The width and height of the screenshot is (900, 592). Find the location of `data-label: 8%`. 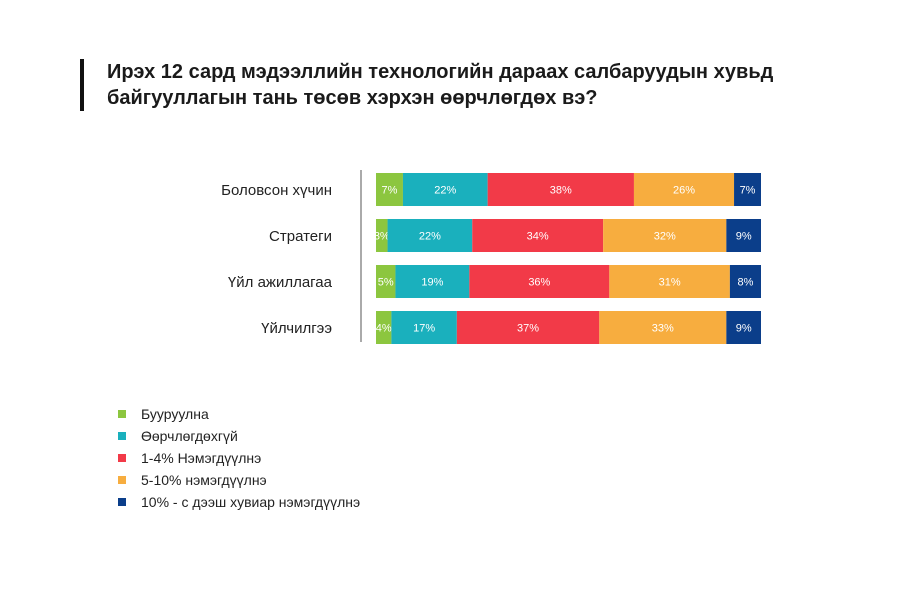

data-label: 8% is located at coordinates (745, 283).